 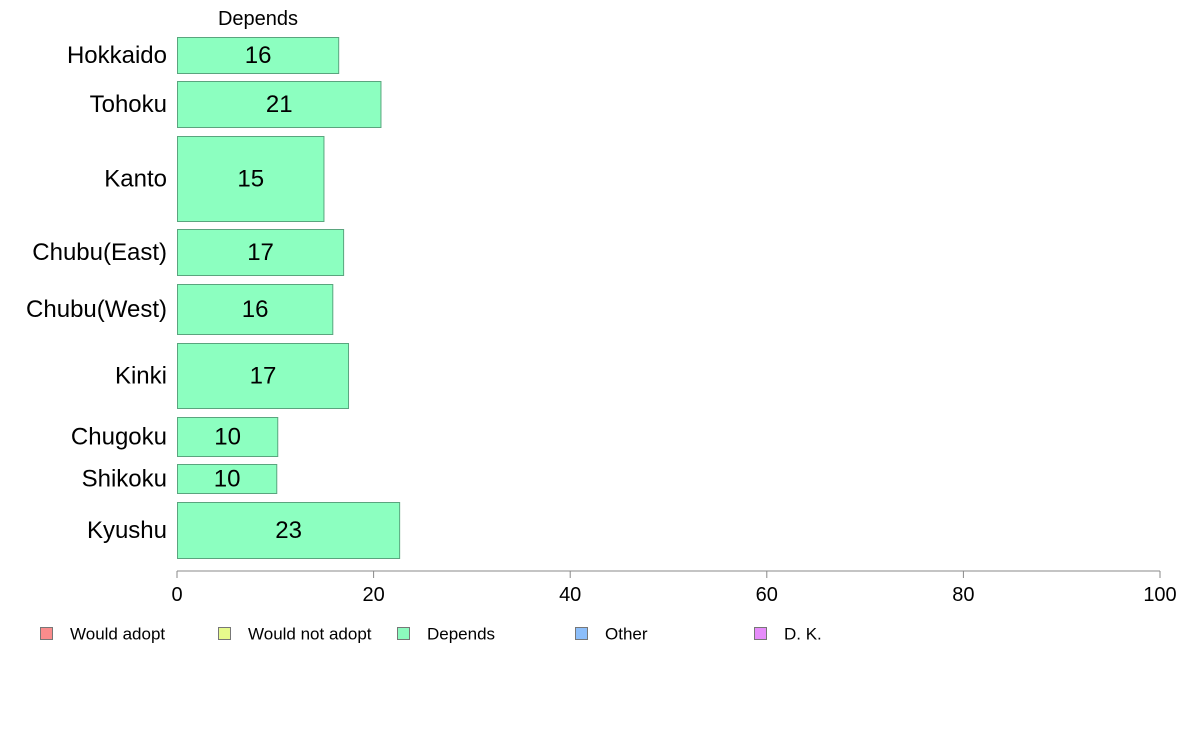 I want to click on category-label: Tohoku, so click(x=128, y=104).